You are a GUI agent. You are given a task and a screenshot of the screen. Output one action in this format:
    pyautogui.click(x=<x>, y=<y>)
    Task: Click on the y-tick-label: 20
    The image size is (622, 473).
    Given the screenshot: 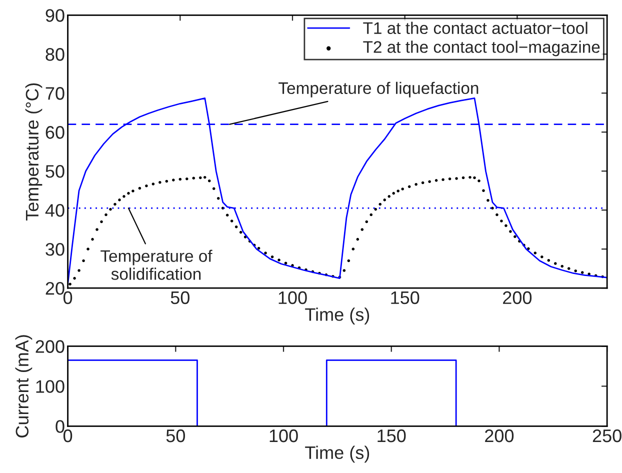 What is the action you would take?
    pyautogui.click(x=55, y=288)
    